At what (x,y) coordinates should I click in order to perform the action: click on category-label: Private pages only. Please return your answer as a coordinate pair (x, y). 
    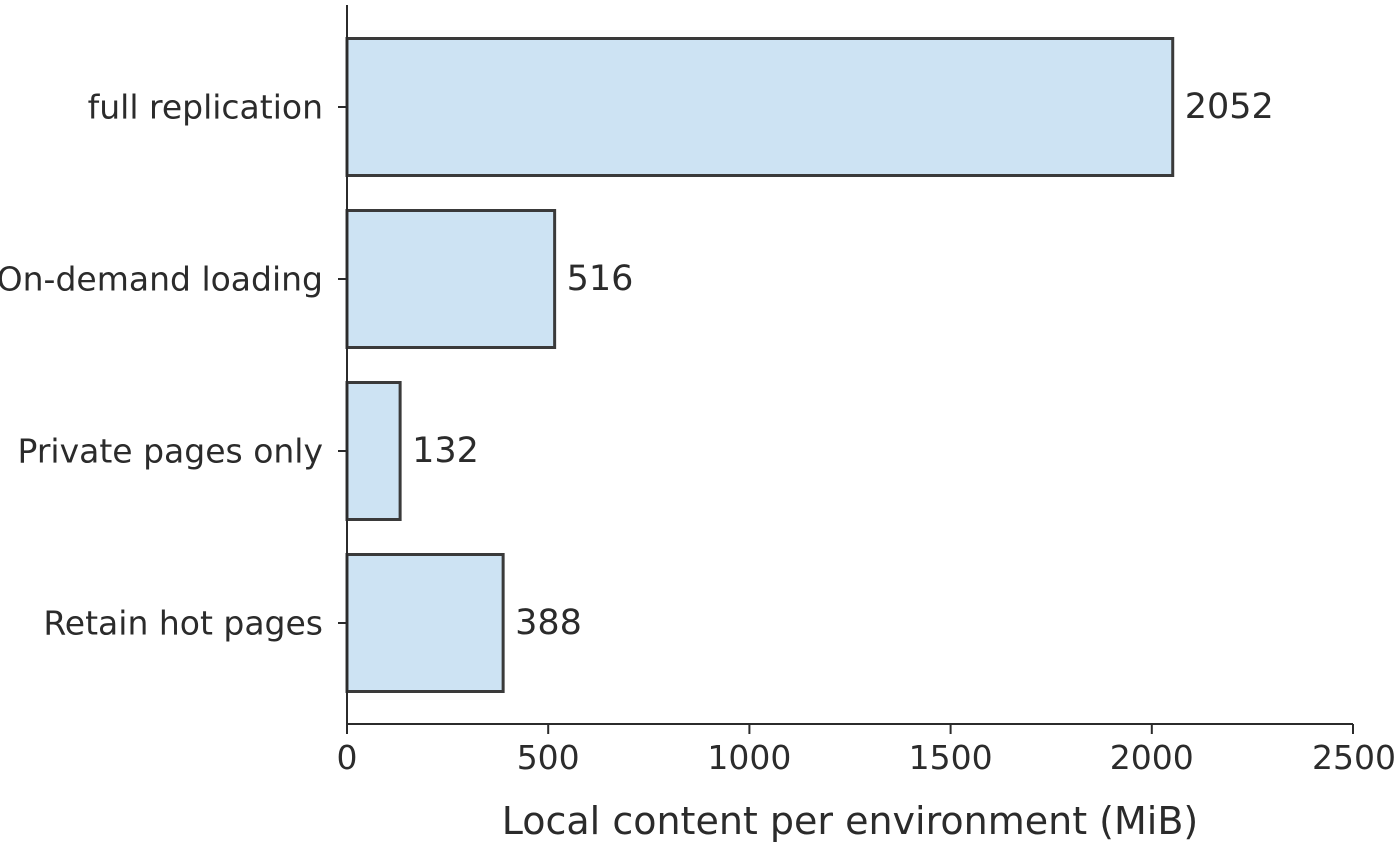
    Looking at the image, I should click on (170, 451).